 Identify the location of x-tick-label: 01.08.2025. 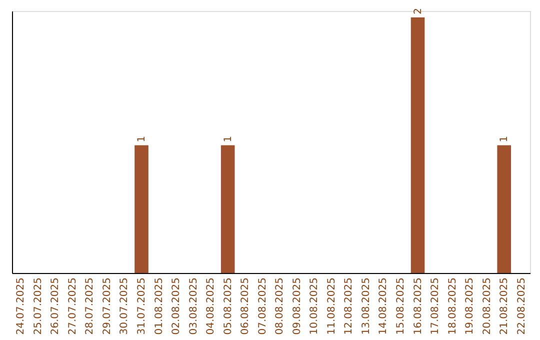
(159, 306).